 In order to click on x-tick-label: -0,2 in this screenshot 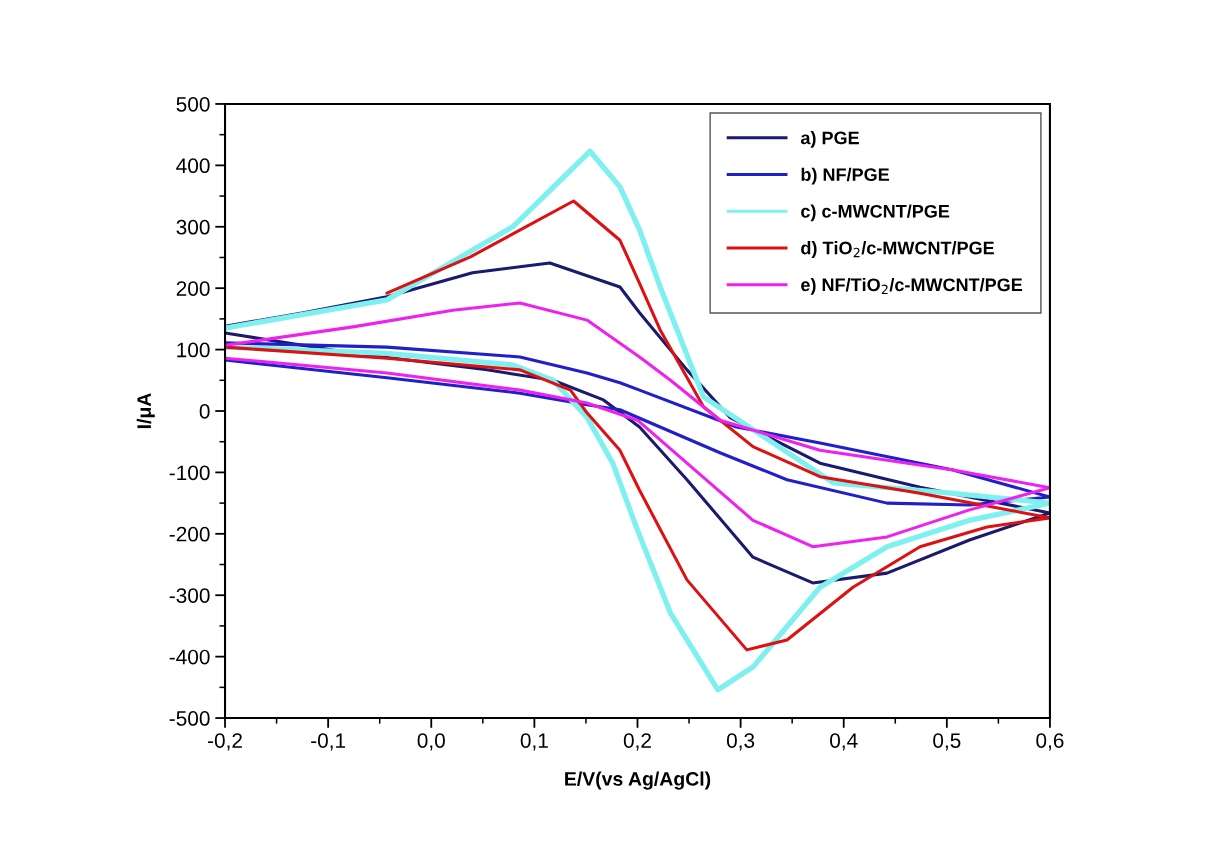, I will do `click(225, 742)`.